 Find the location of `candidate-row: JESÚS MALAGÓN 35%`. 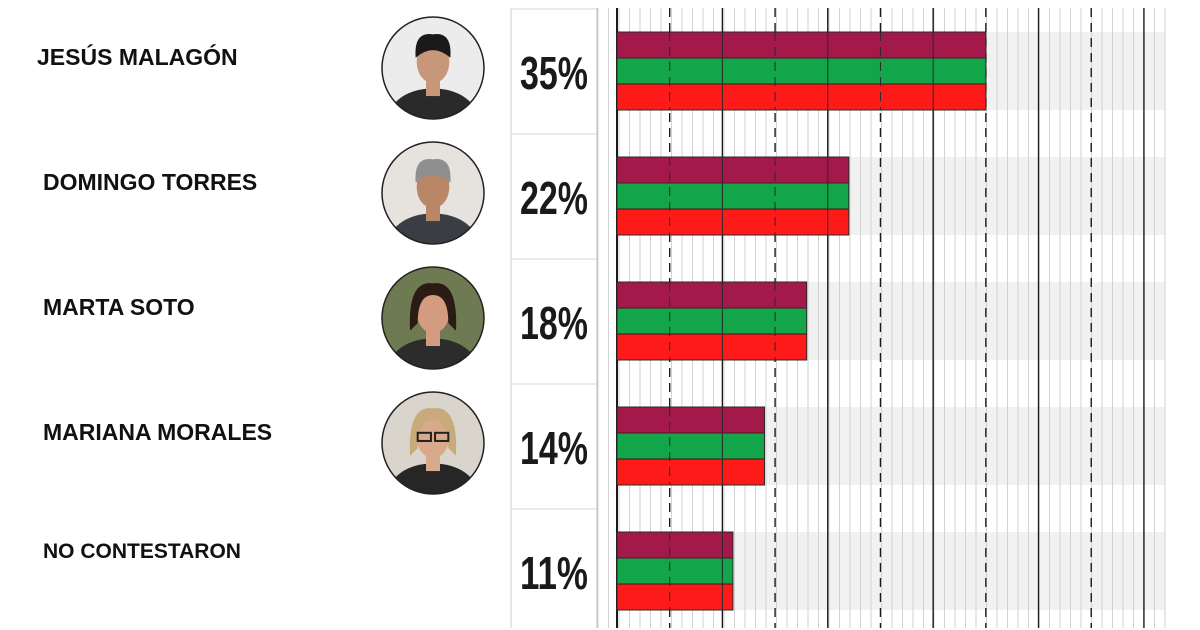

candidate-row: JESÚS MALAGÓN 35% is located at coordinates (512, 68).